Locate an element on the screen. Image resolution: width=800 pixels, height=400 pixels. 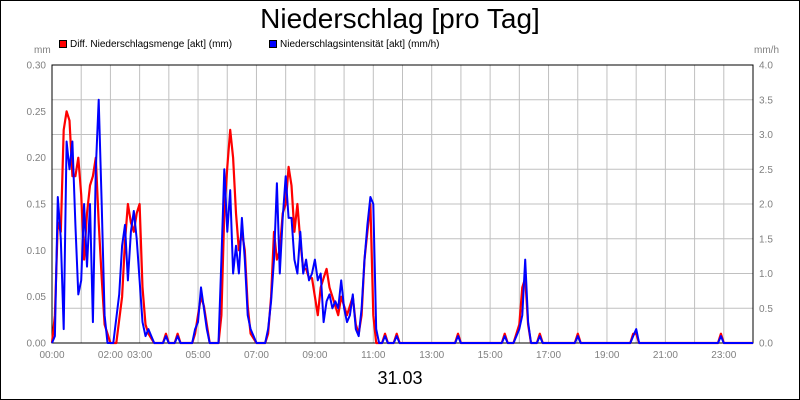
x-tick-label: 17:00 is located at coordinates (548, 355).